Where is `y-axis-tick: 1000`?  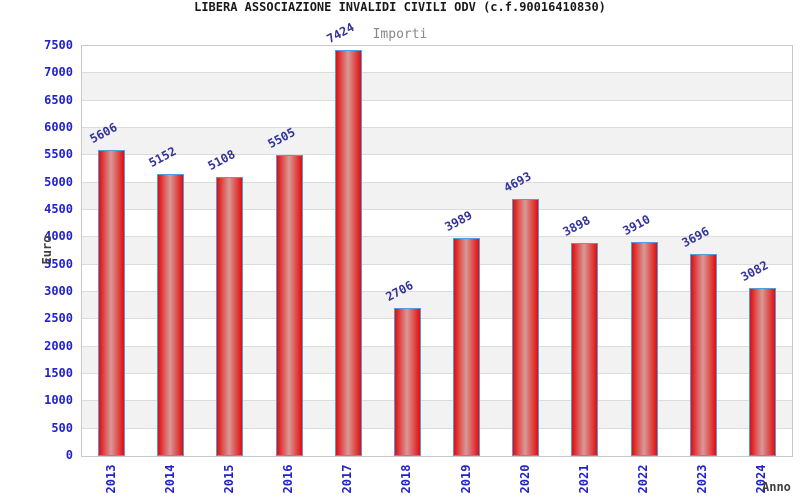
y-axis-tick: 1000 is located at coordinates (58, 400).